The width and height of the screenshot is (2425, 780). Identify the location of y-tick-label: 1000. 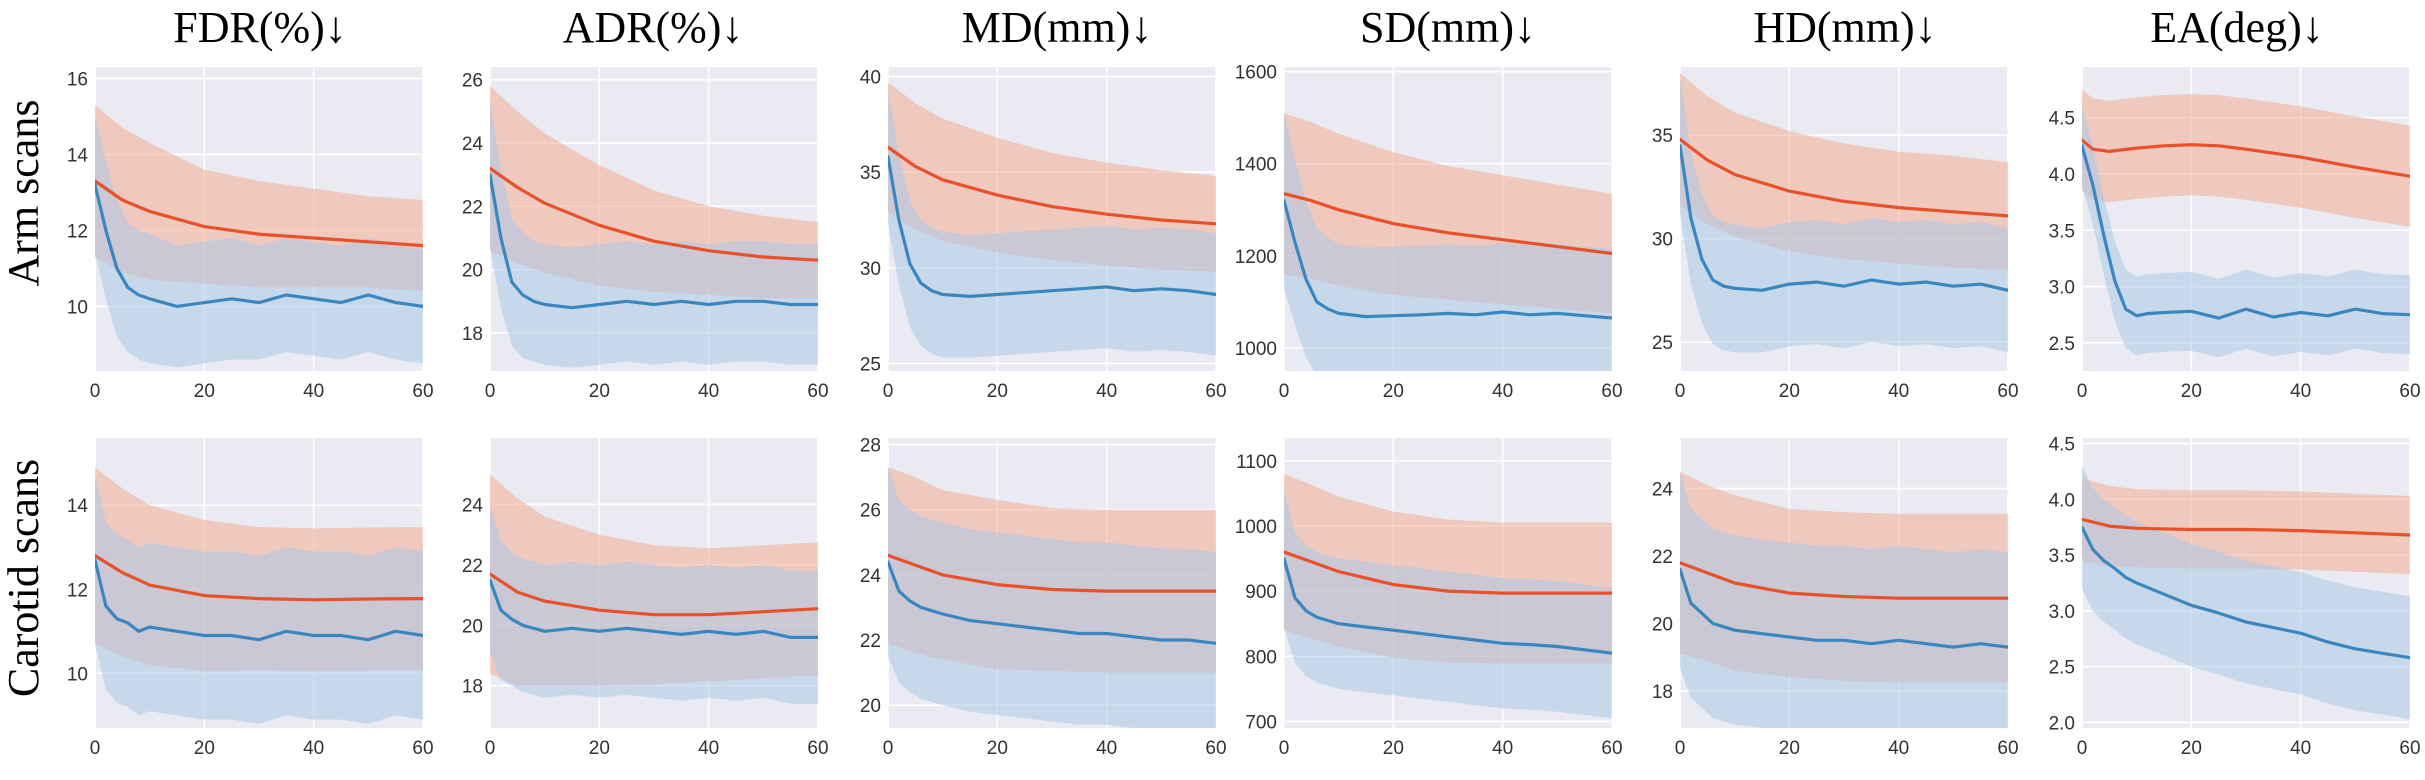
(1256, 349).